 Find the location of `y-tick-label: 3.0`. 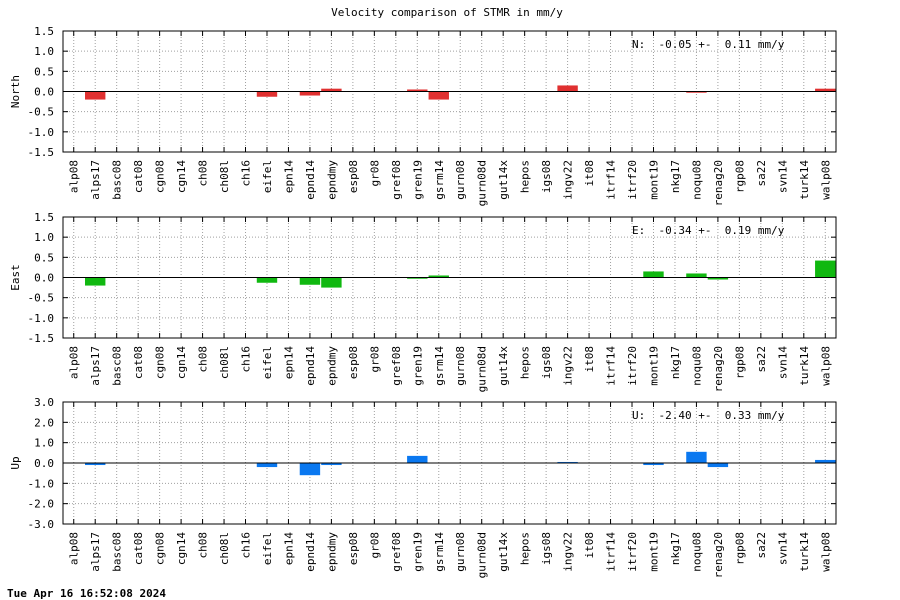

y-tick-label: 3.0 is located at coordinates (44, 402).